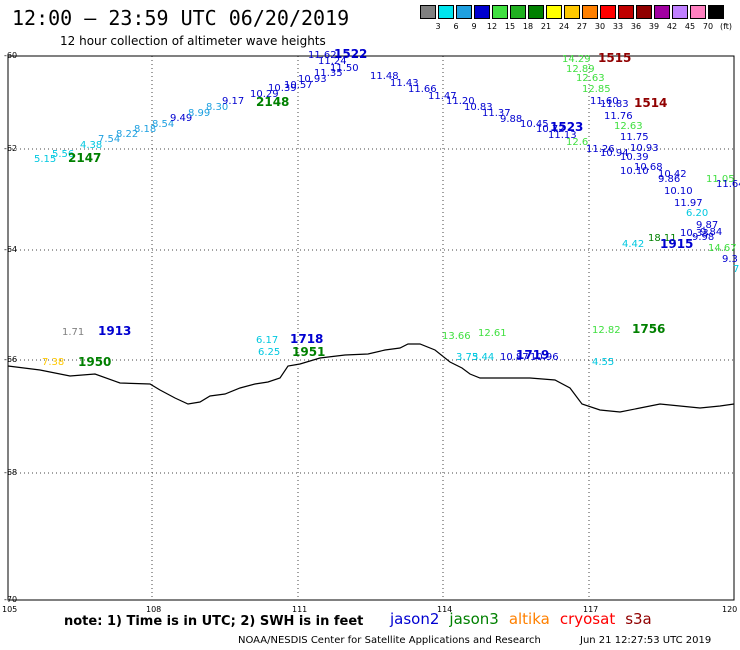 This screenshot has width=740, height=650. I want to click on swh-reading: 12.63, so click(628, 126).